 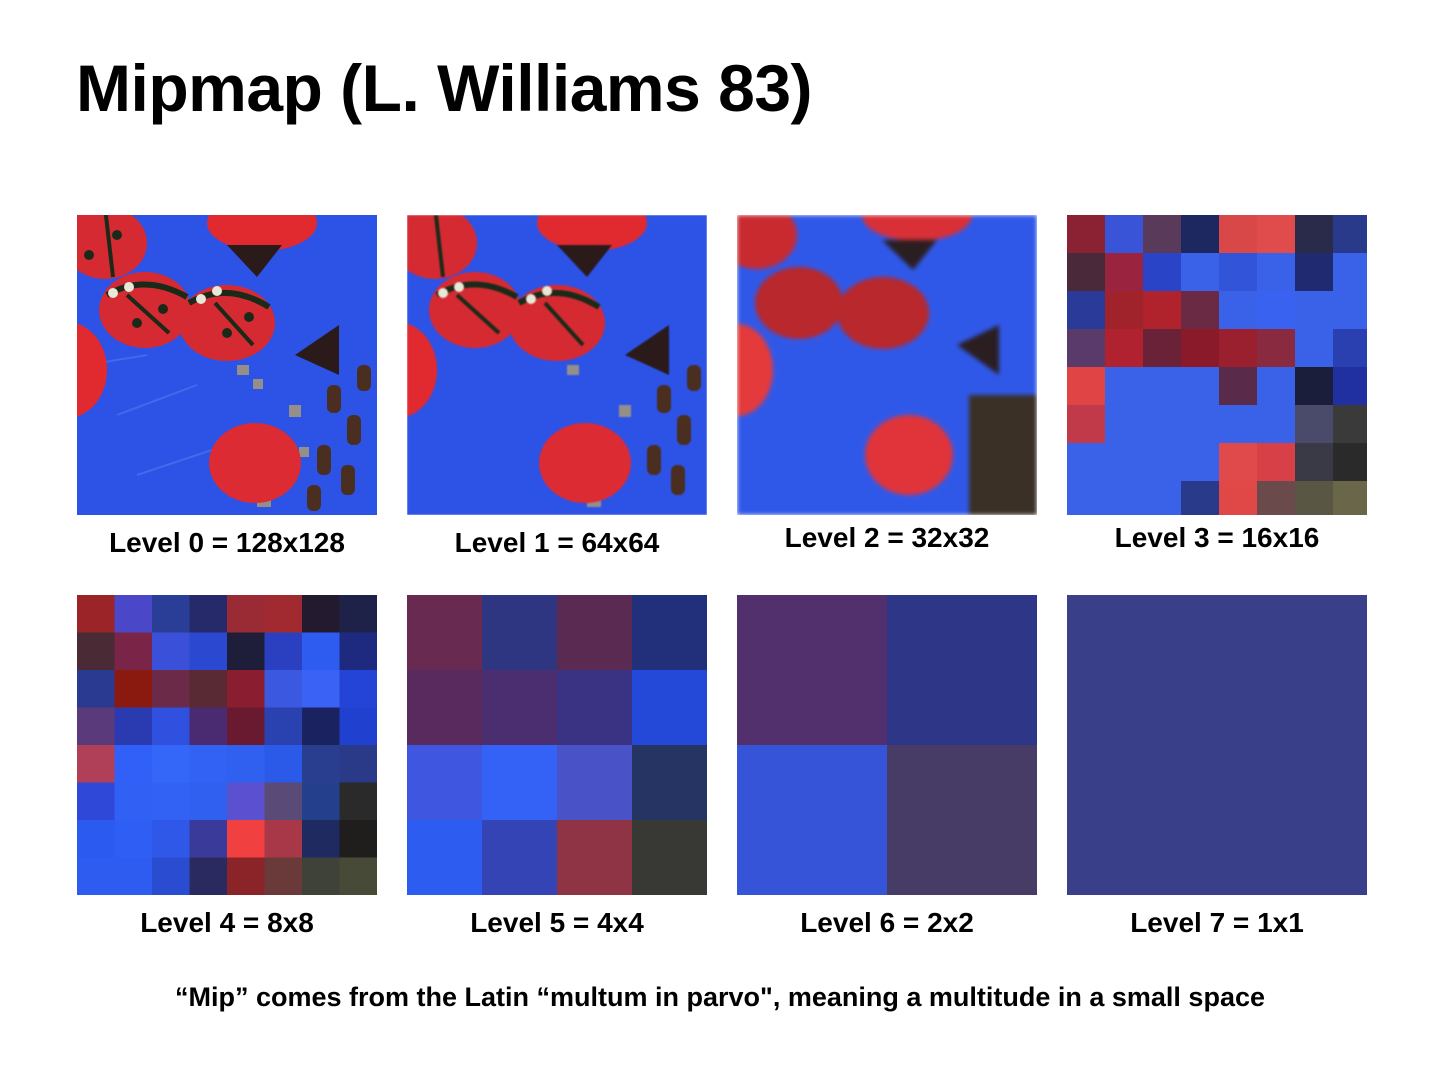 I want to click on mipmap-level-3-image, so click(x=1217, y=365).